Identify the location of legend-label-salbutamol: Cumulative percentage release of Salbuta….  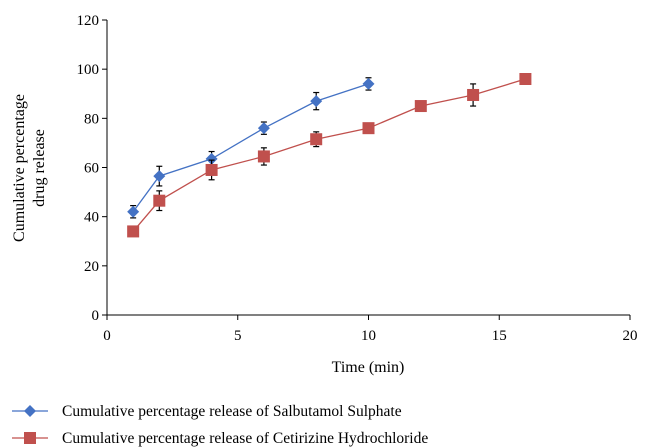
(232, 411).